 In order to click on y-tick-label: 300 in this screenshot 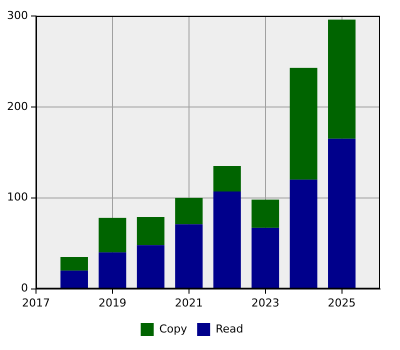, I will do `click(17, 15)`.